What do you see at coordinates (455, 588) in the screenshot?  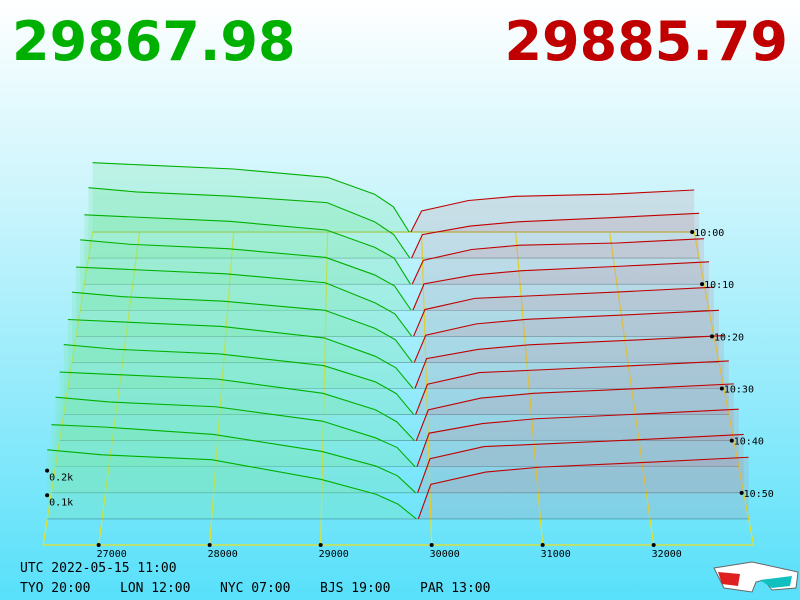 I see `clock-label: PAR 13:00` at bounding box center [455, 588].